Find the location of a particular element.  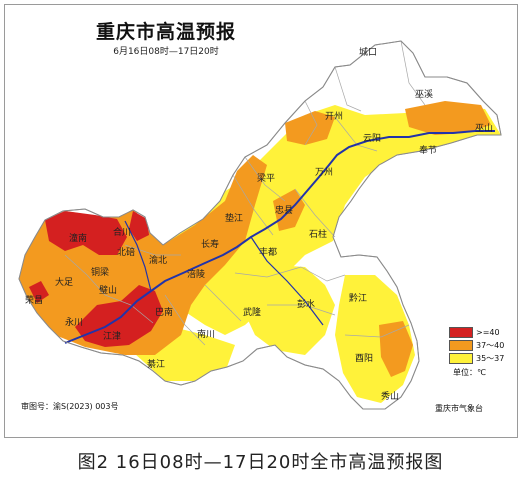

place-jiangjin: 江津 is located at coordinates (112, 337).